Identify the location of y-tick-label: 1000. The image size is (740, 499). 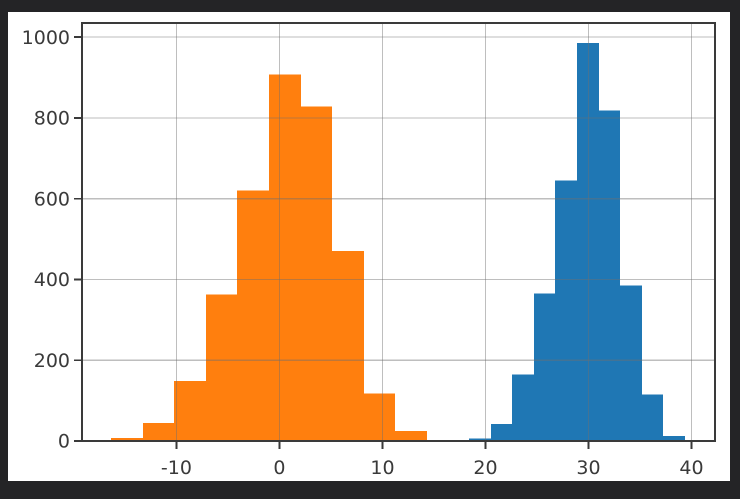
(46, 38).